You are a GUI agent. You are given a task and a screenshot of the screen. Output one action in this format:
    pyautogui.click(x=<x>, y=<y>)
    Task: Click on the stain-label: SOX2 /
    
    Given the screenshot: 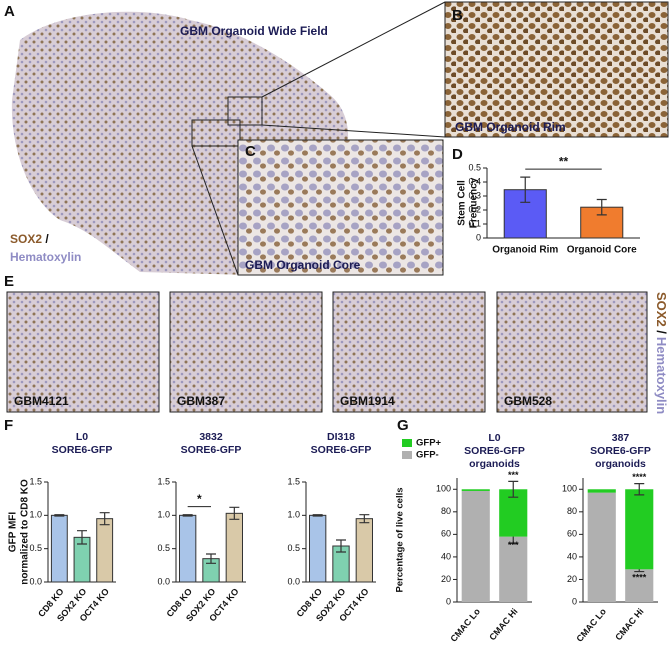 What is the action you would take?
    pyautogui.click(x=29, y=239)
    